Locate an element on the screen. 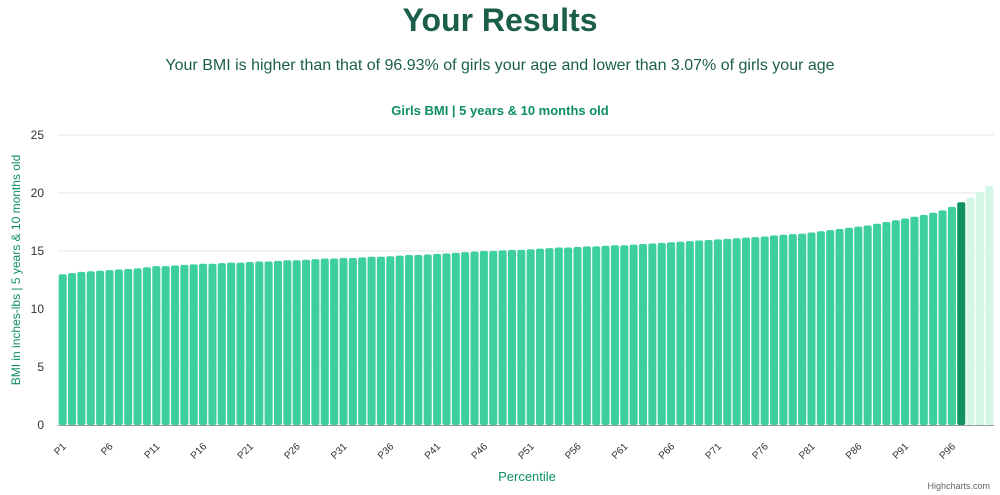 The image size is (1000, 495). bar-p76 is located at coordinates (764, 331).